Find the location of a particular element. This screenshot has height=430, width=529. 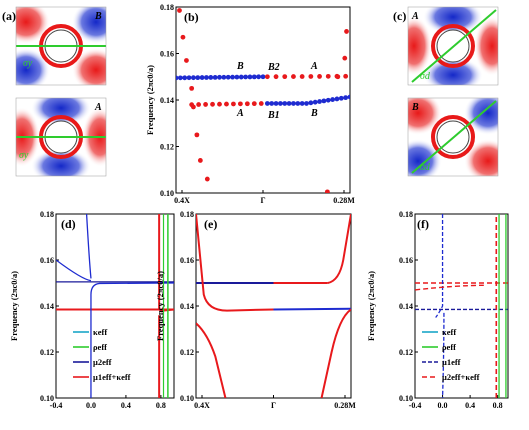

panel-e-xtick-label: 0.28M is located at coordinates (345, 405).